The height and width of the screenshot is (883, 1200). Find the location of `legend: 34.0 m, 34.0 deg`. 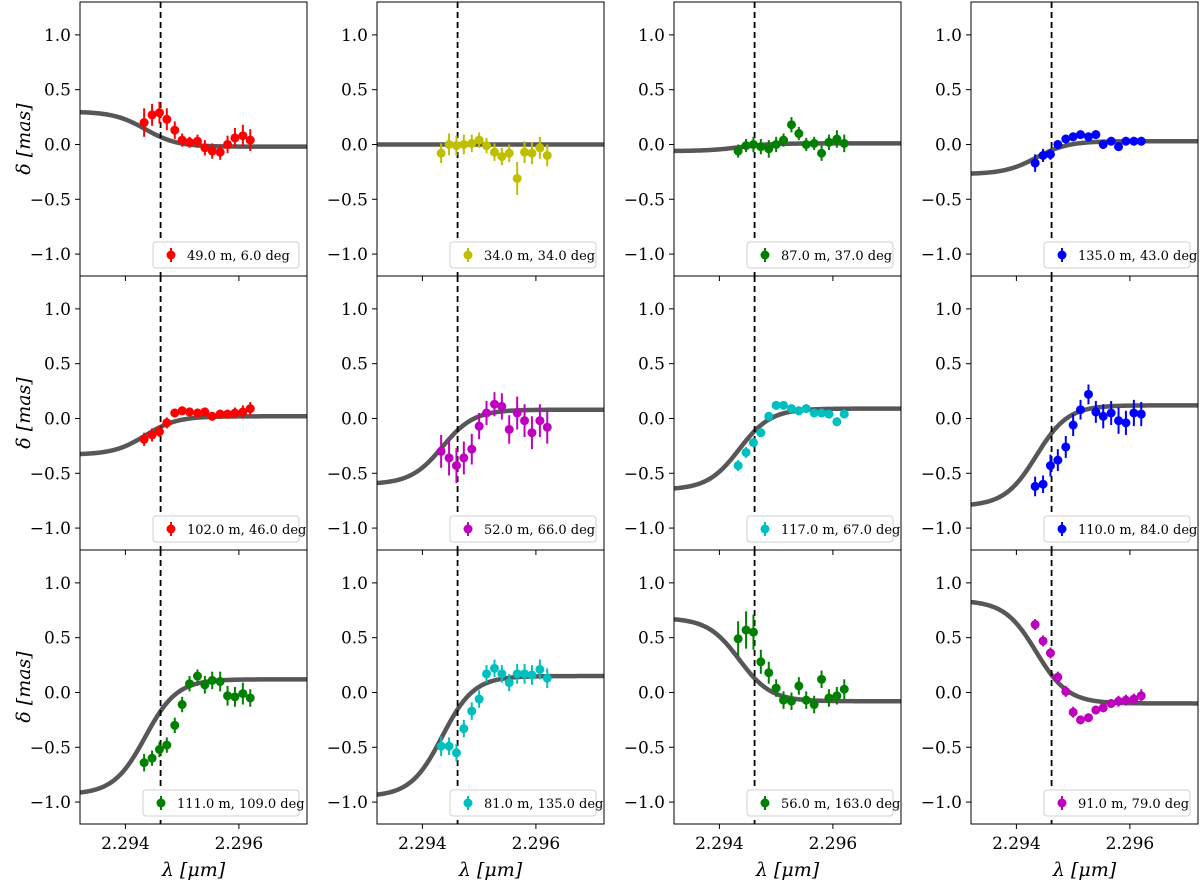

legend: 34.0 m, 34.0 deg is located at coordinates (523, 255).